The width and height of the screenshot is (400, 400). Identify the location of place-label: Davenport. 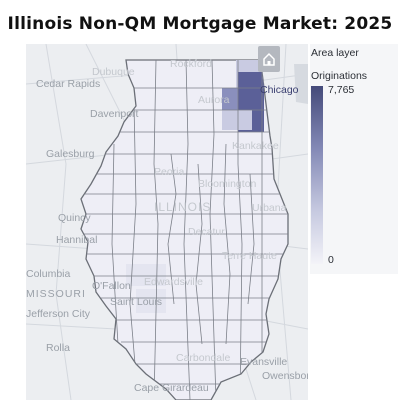
(114, 114).